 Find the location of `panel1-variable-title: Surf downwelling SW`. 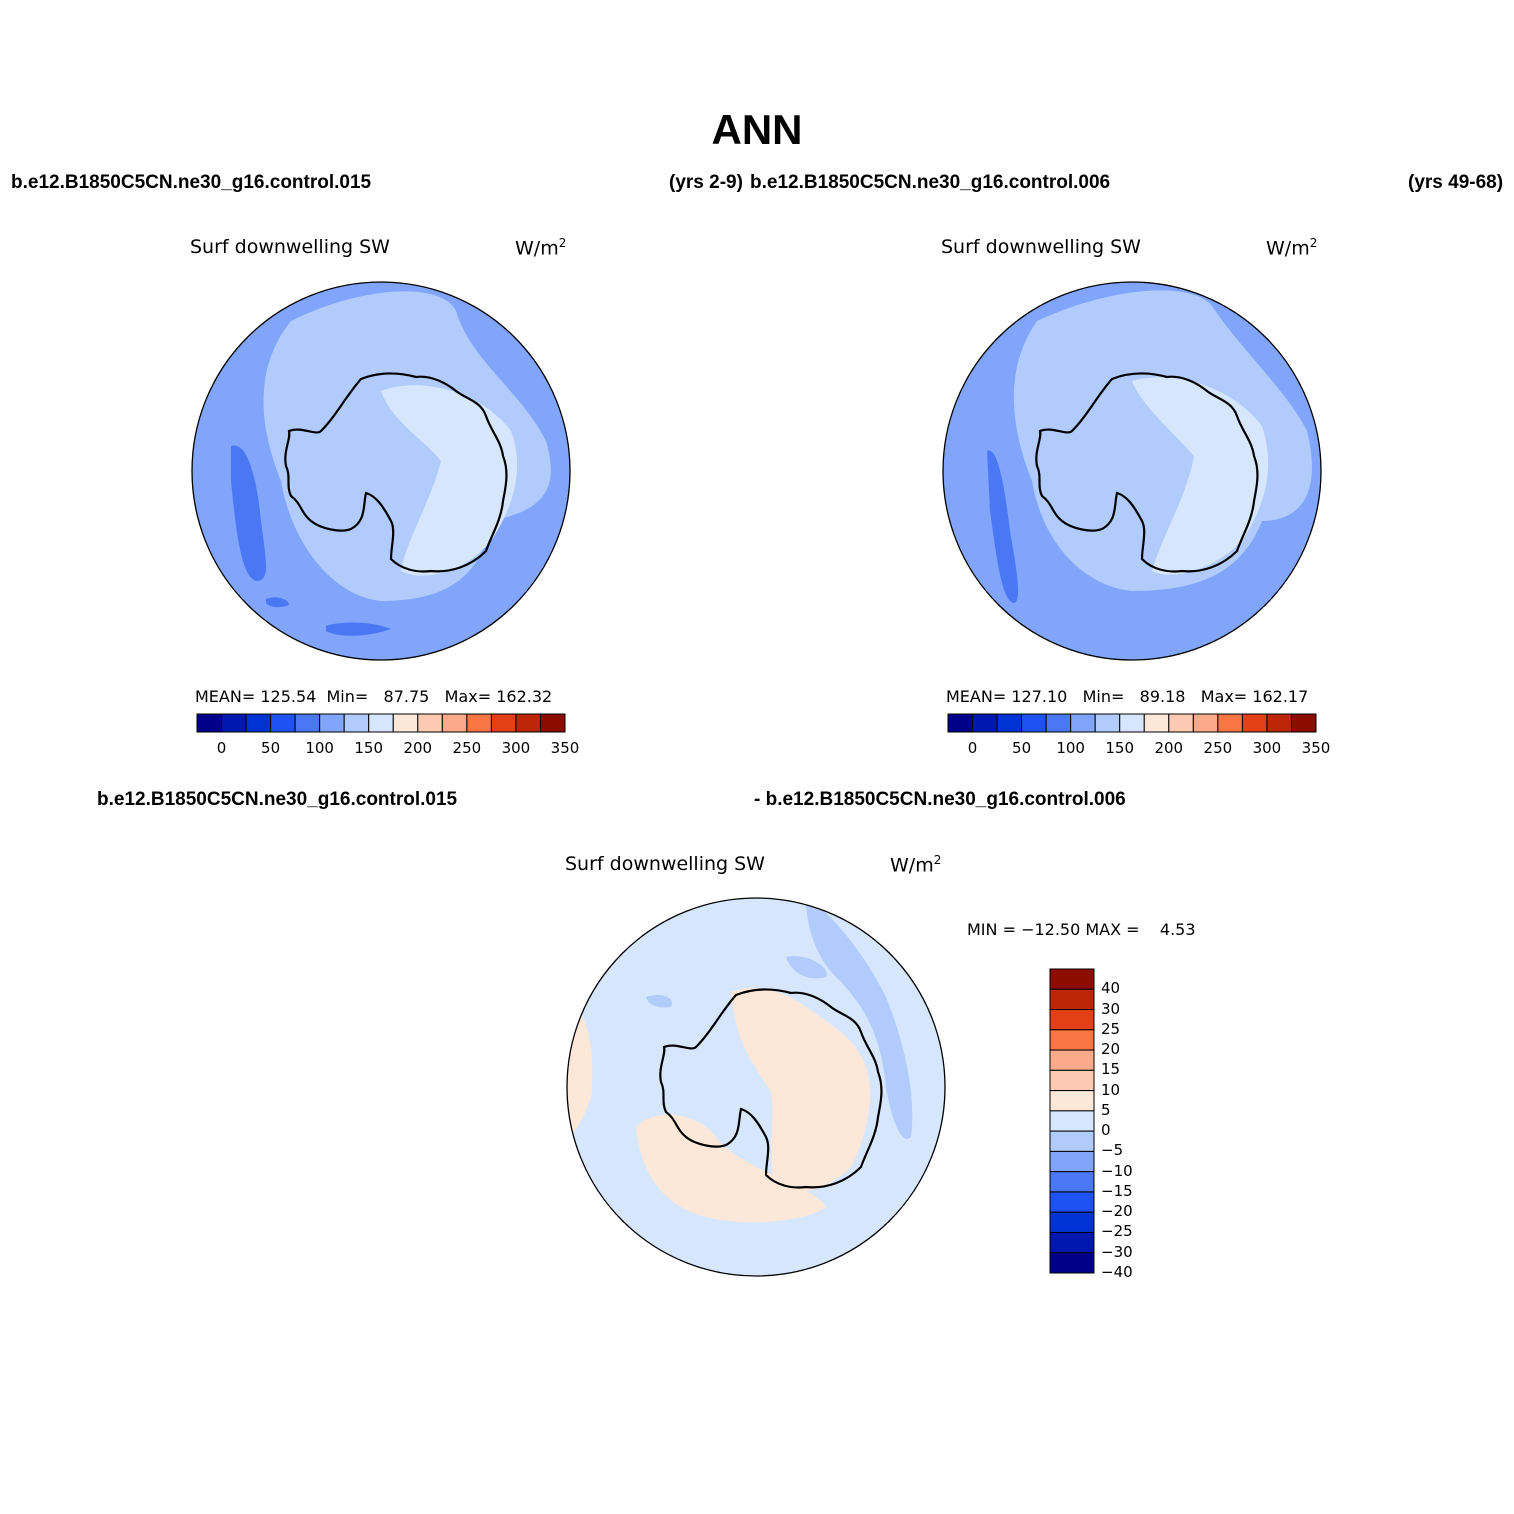

panel1-variable-title: Surf downwelling SW is located at coordinates (290, 247).